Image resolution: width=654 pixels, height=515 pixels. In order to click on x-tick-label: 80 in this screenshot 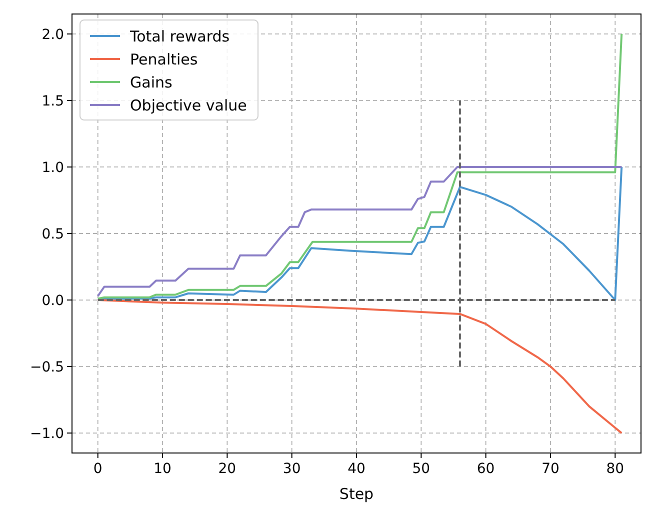, I will do `click(615, 469)`.